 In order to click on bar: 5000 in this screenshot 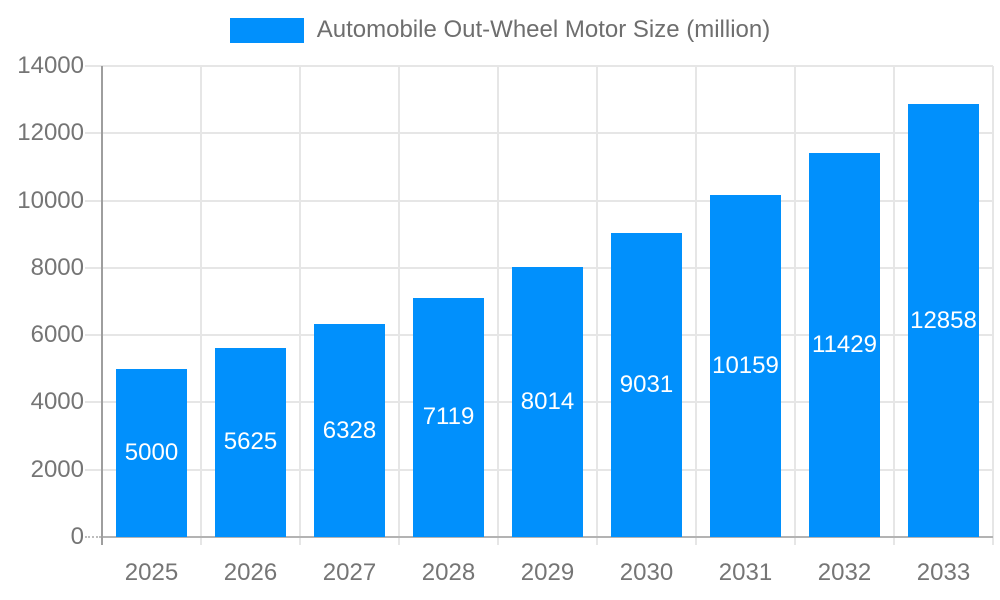, I will do `click(151, 452)`.